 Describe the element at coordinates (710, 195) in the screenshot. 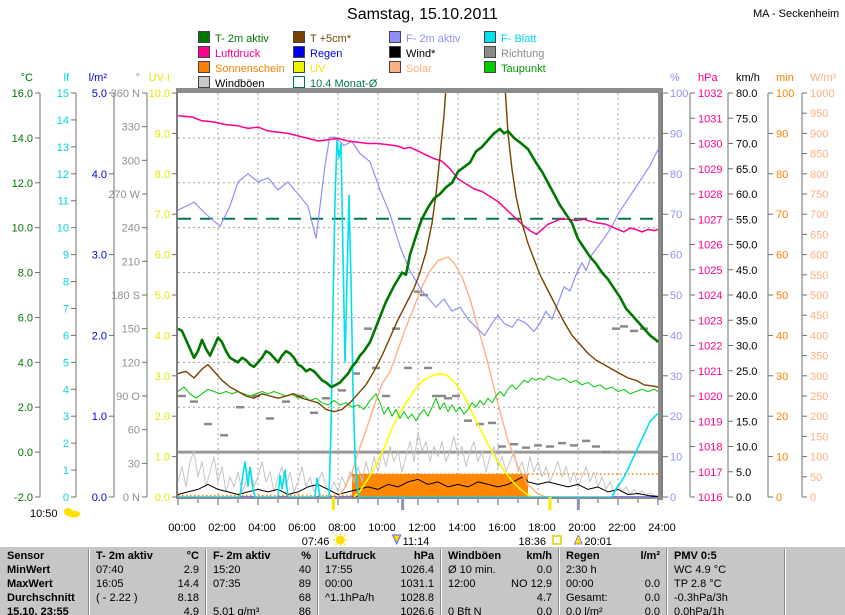

I see `axis-tick-label: 1028` at that location.